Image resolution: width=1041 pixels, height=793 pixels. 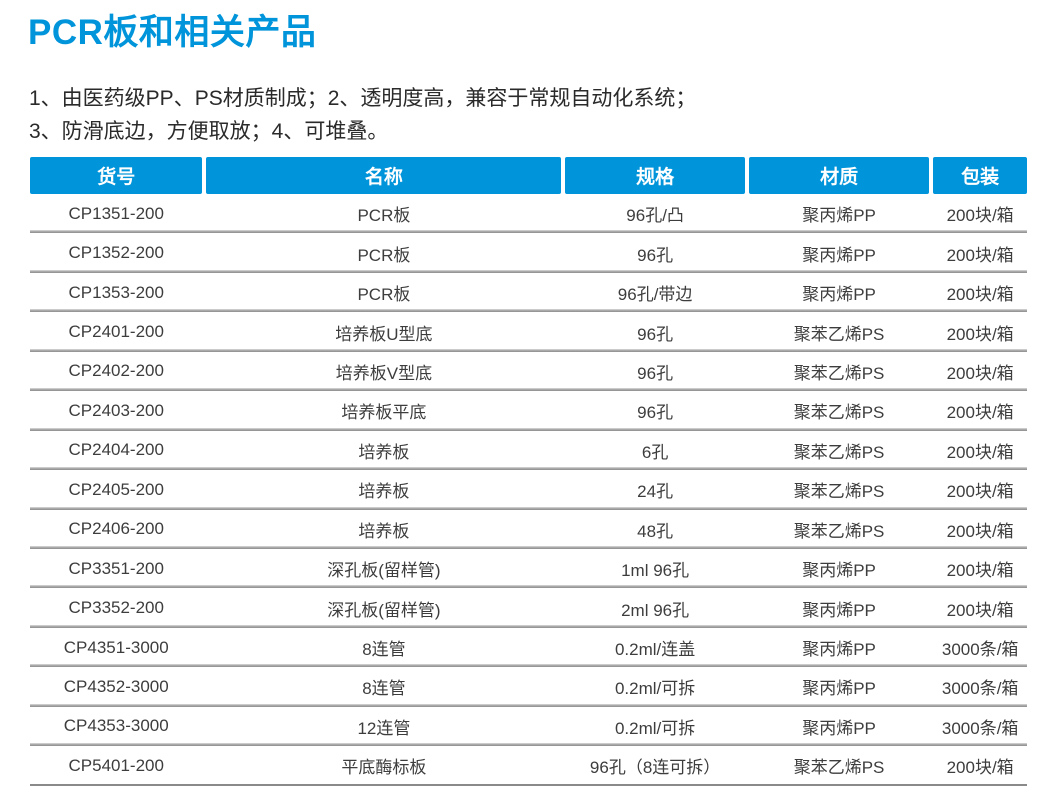 I want to click on cell-item-no: CP1351-200, so click(x=116, y=213).